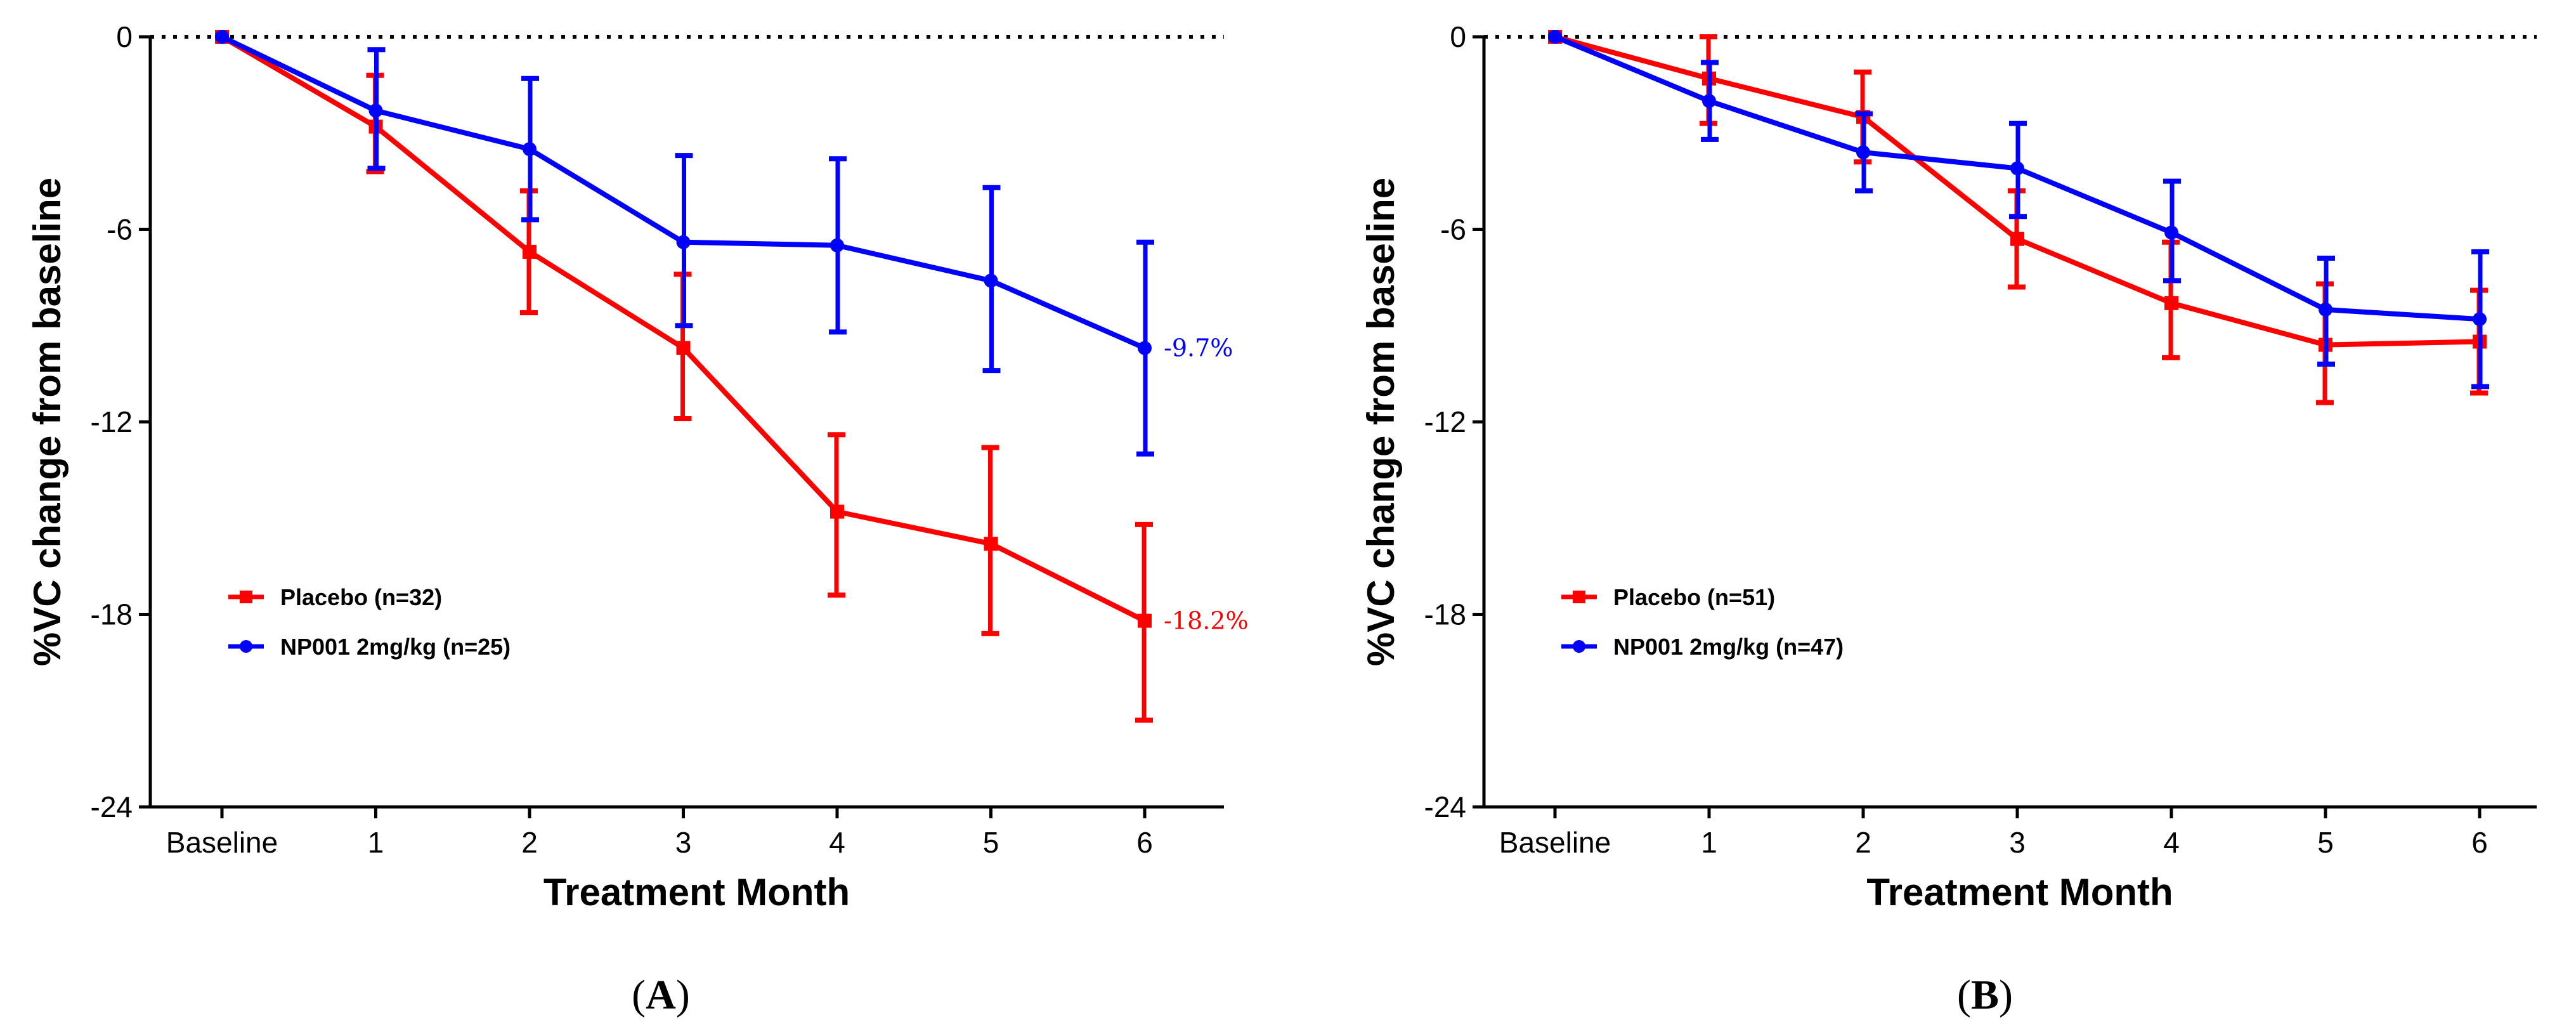  Describe the element at coordinates (395, 647) in the screenshot. I see `legend-label: NP001 2mg/kg (n=25)` at that location.